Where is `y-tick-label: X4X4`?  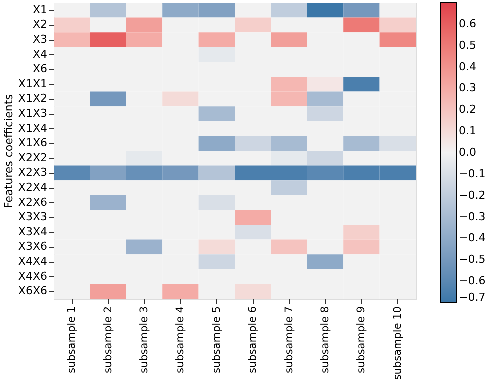 y-tick-label: X4X4 is located at coordinates (33, 261).